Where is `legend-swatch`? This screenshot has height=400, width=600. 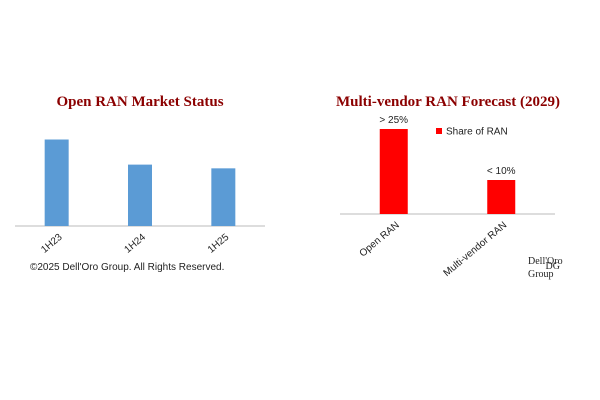 legend-swatch is located at coordinates (439, 131).